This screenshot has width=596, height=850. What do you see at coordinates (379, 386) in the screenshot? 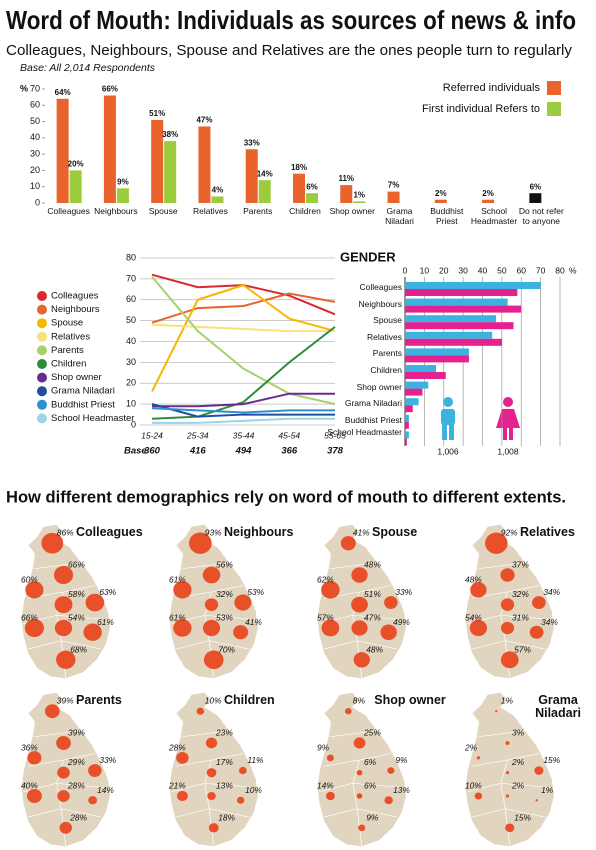
I see `y-tick-label: Shop owner` at bounding box center [379, 386].